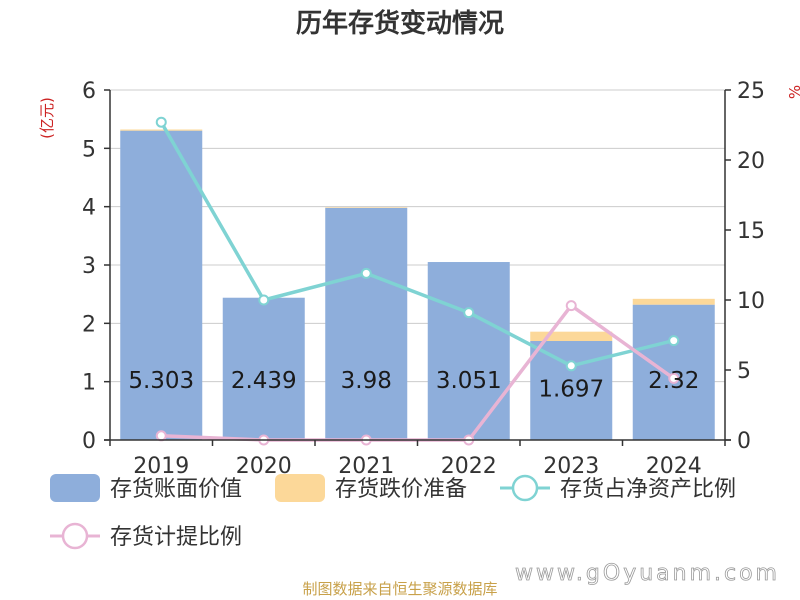 The image size is (800, 600). I want to click on bar-value-label: 3.051, so click(469, 381).